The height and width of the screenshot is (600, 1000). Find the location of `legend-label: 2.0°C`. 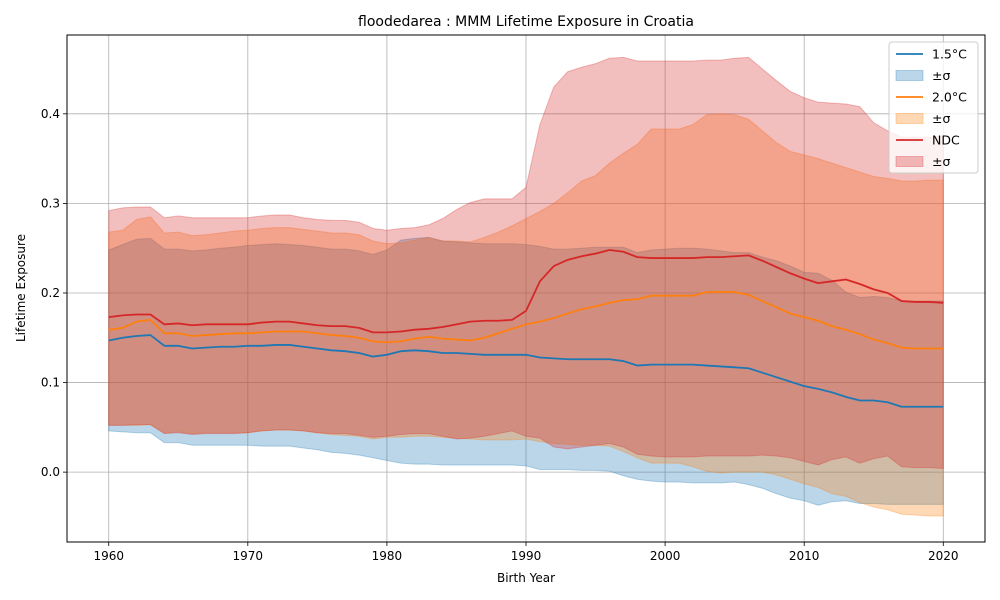

legend-label: 2.0°C is located at coordinates (949, 97).